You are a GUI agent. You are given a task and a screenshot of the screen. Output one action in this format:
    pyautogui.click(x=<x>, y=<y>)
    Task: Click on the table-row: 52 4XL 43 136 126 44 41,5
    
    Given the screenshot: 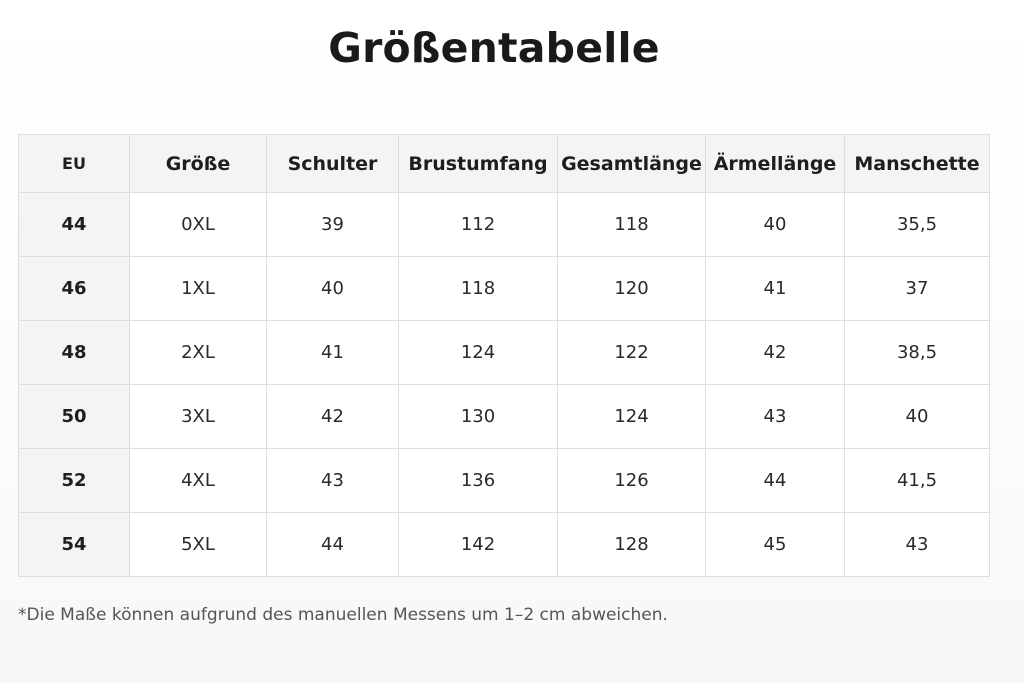 What is the action you would take?
    pyautogui.click(x=504, y=480)
    